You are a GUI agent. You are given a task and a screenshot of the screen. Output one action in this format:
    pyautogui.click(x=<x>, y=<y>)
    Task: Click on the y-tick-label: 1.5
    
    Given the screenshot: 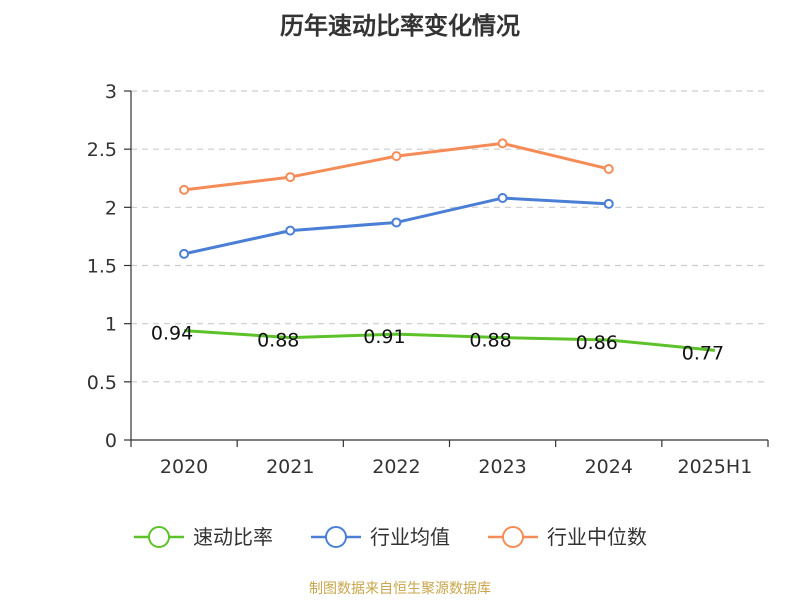 What is the action you would take?
    pyautogui.click(x=102, y=267)
    